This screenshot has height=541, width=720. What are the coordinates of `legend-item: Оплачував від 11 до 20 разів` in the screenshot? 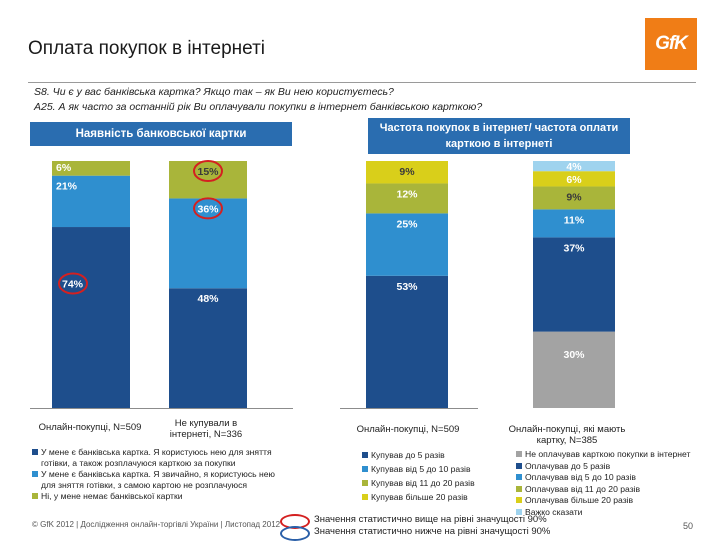 It's located at (616, 489).